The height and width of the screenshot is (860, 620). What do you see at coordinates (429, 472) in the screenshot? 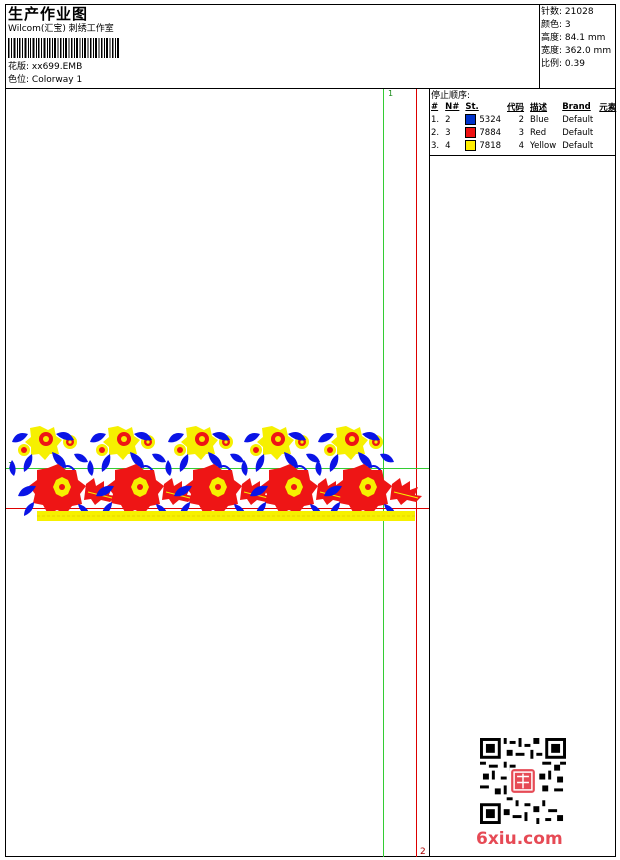
I see `panel-divider` at bounding box center [429, 472].